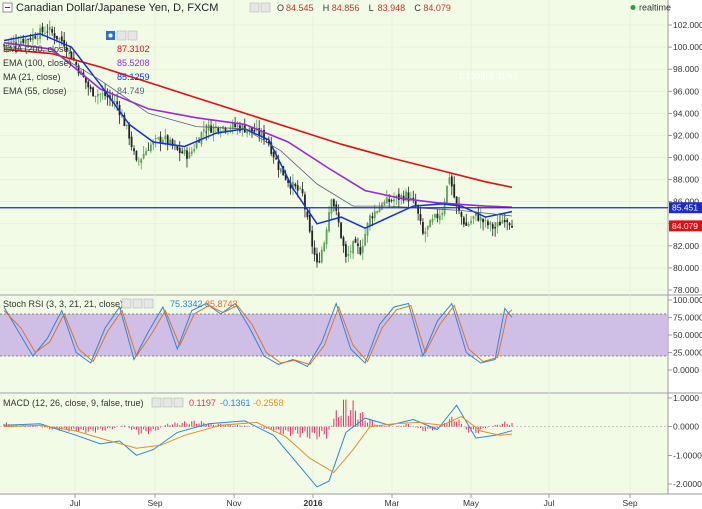  I want to click on series-toolbar, so click(122, 35).